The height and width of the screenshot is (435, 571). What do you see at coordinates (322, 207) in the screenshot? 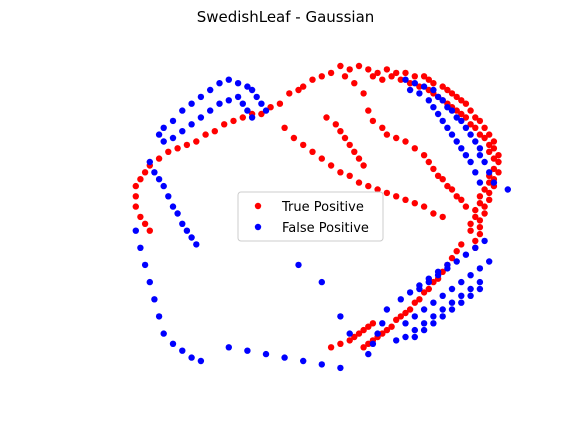
I see `legend-label-true-positive: True Positive` at bounding box center [322, 207].